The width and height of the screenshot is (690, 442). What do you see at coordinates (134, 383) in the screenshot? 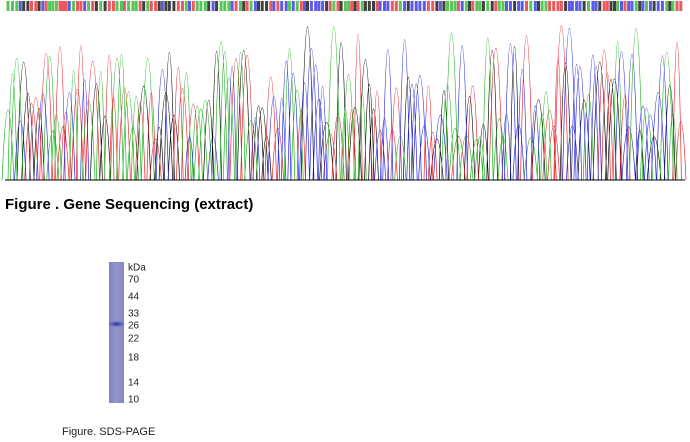
I see `marker-label: 14` at bounding box center [134, 383].